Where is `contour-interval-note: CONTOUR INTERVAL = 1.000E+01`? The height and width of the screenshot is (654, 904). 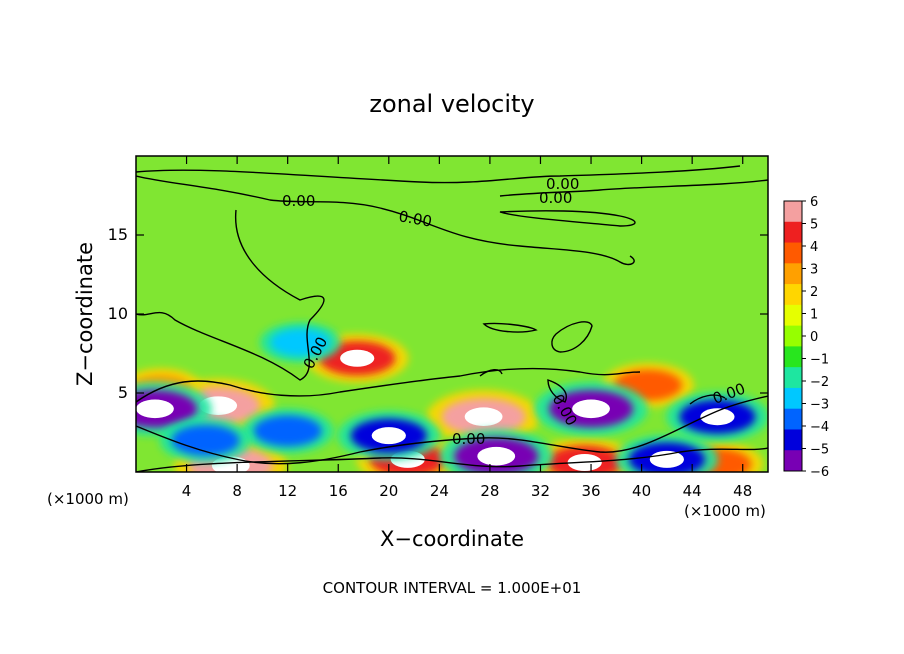
contour-interval-note: CONTOUR INTERVAL = 1.000E+01 is located at coordinates (452, 588).